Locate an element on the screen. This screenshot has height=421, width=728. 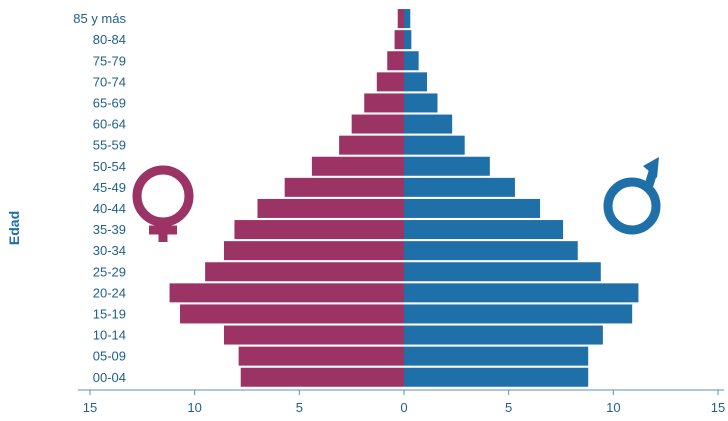
age-group-label: 75-79 is located at coordinates (109, 60).